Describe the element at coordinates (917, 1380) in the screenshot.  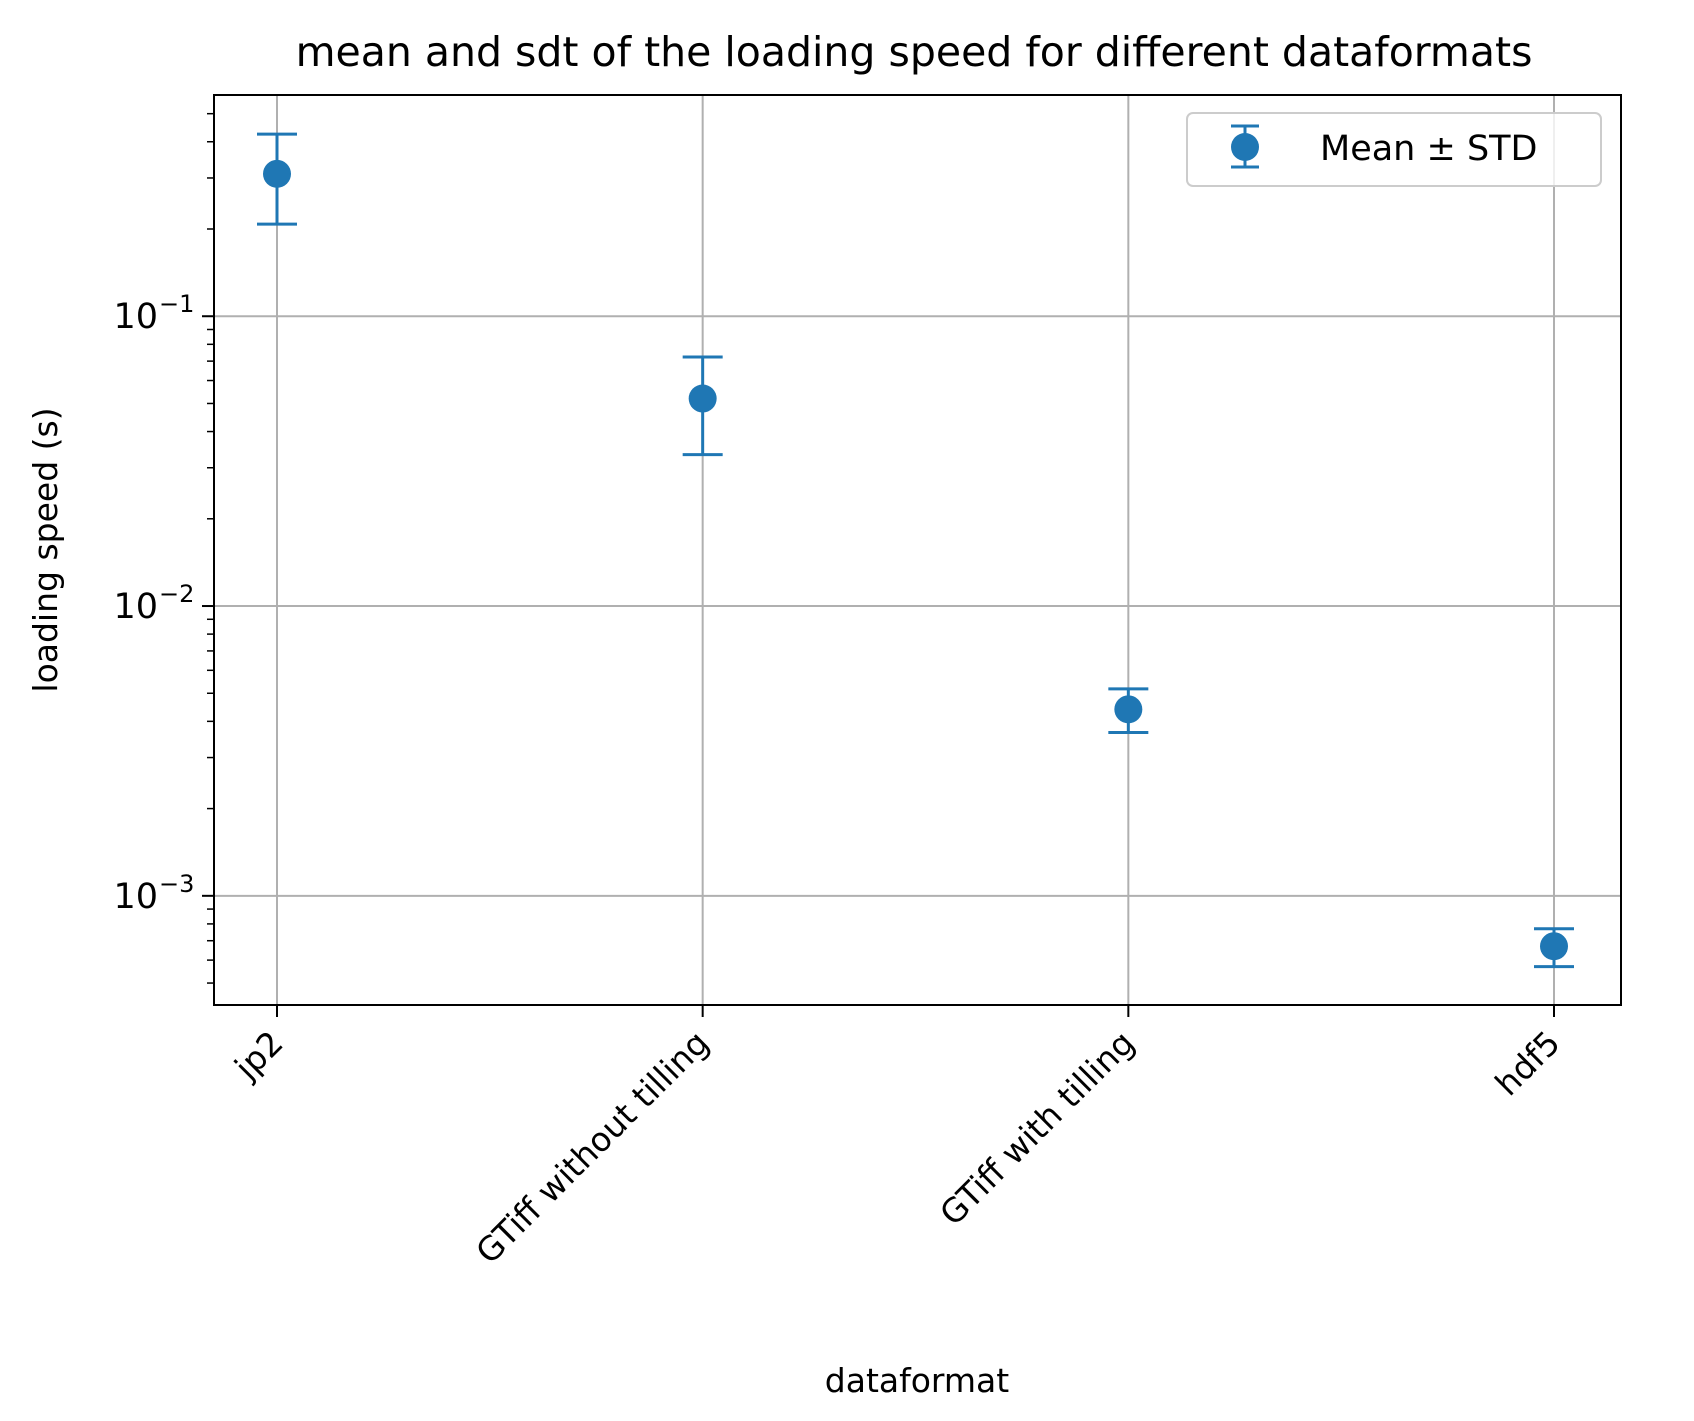
I see `x-axis-label: dataformat` at that location.